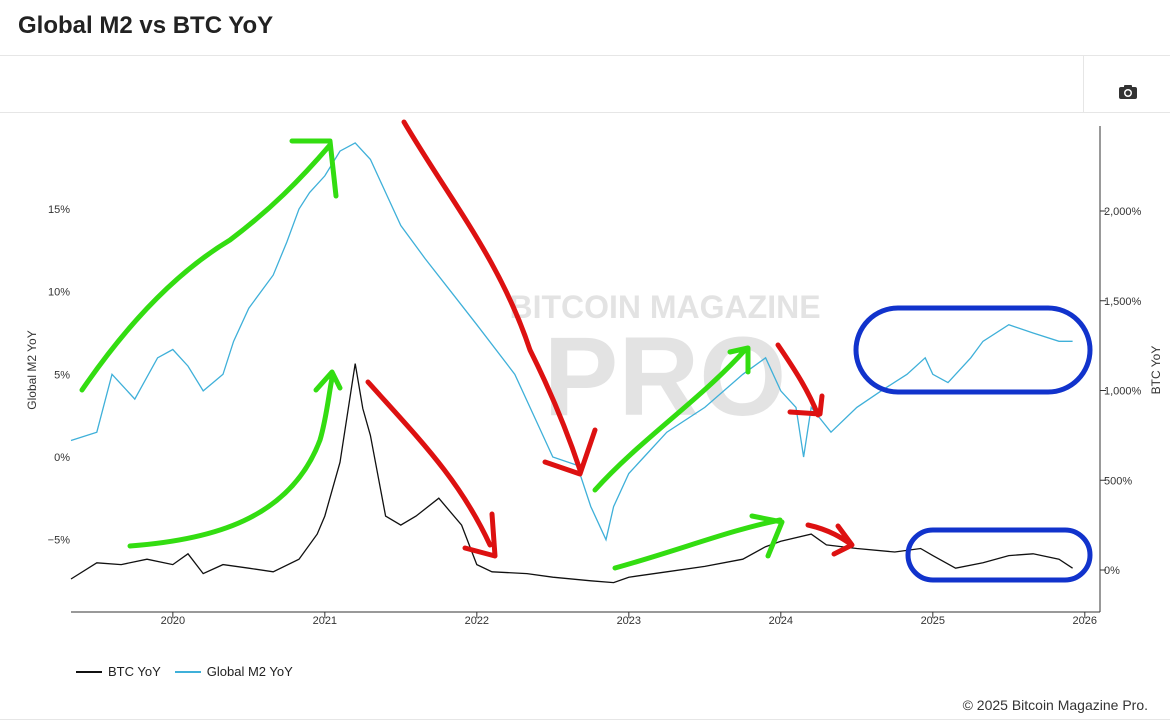 This screenshot has height=727, width=1170. Describe the element at coordinates (671, 419) in the screenshot. I see `green-arrow-up-m2-2023` at that location.